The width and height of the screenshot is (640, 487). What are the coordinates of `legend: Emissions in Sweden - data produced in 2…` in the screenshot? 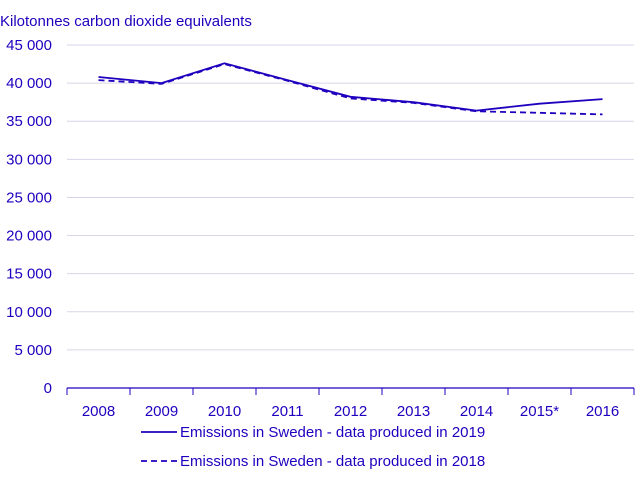 It's located at (313, 447).